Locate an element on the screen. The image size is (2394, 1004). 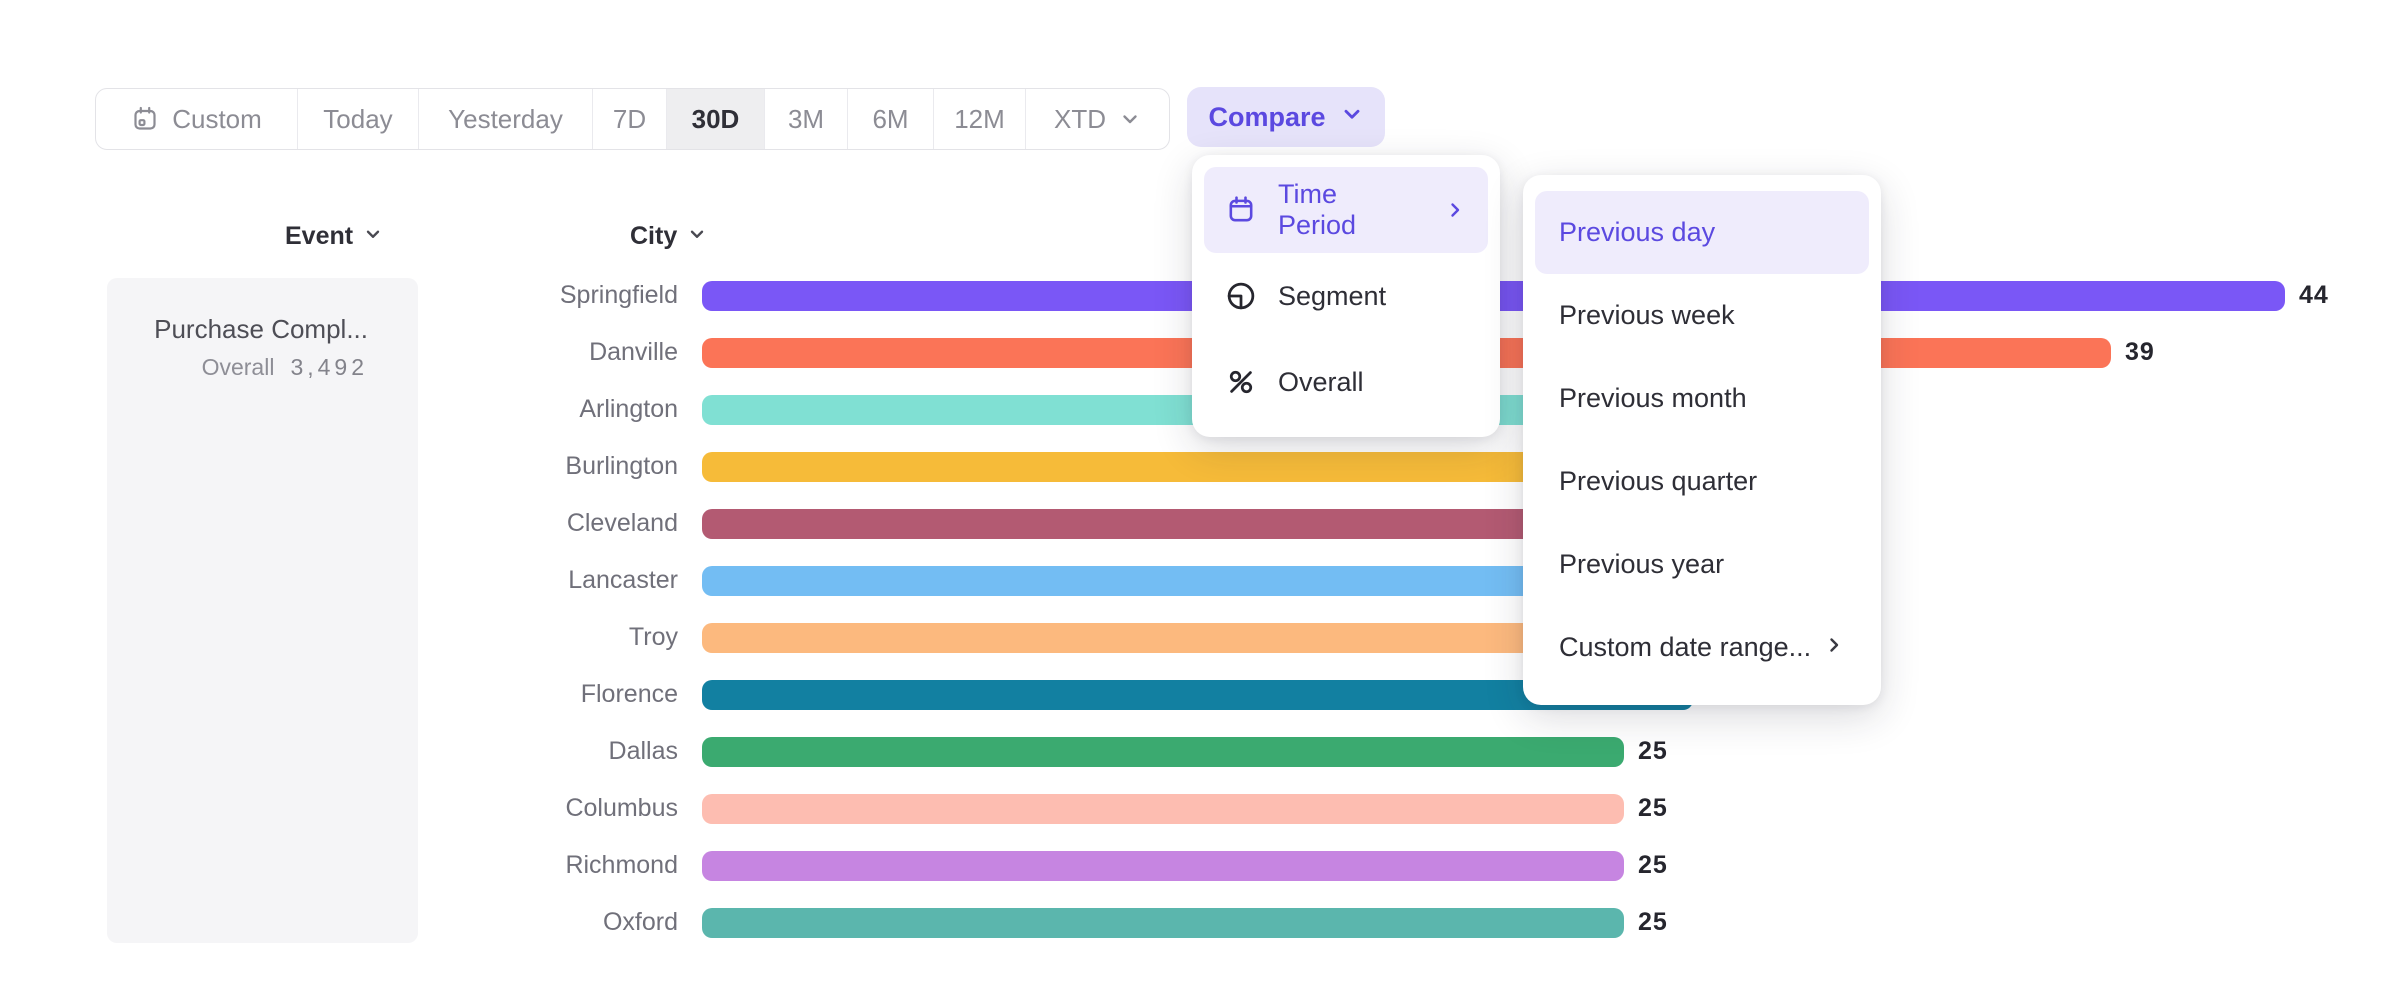
menu-item-overall: Overall is located at coordinates (1346, 382).